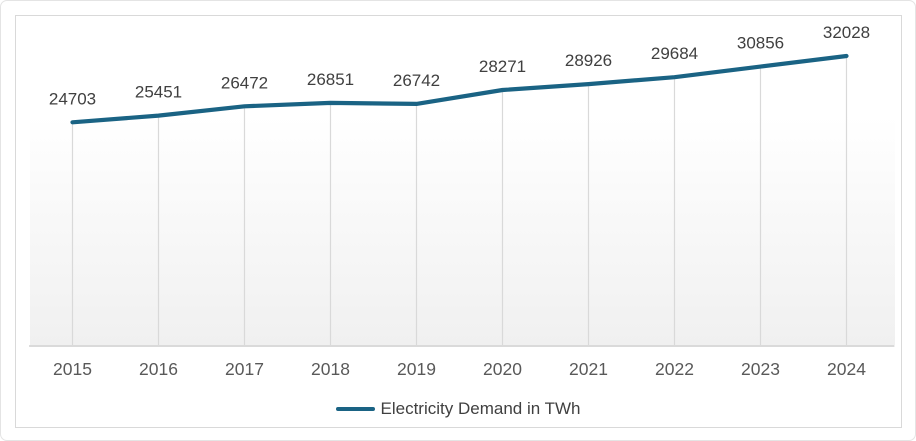 This screenshot has height=441, width=916. I want to click on data-label: 30856, so click(760, 43).